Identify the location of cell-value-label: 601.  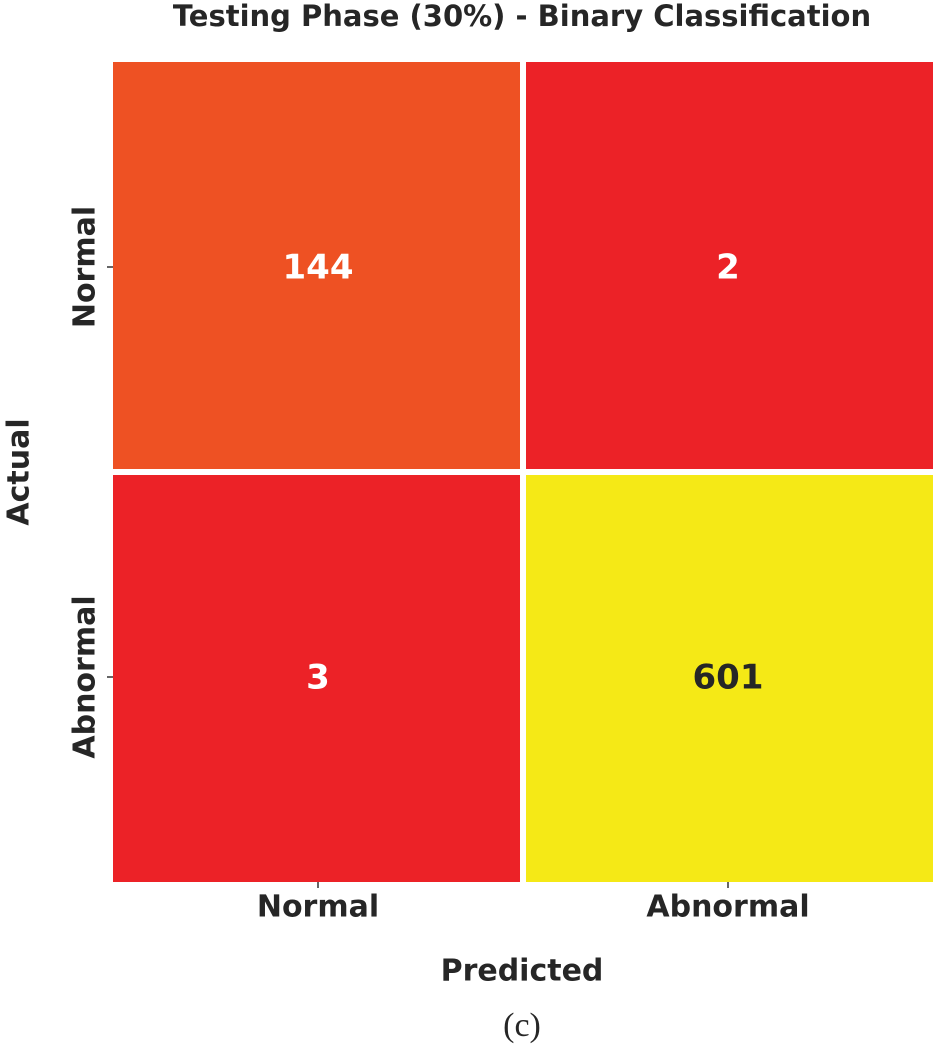
(728, 678).